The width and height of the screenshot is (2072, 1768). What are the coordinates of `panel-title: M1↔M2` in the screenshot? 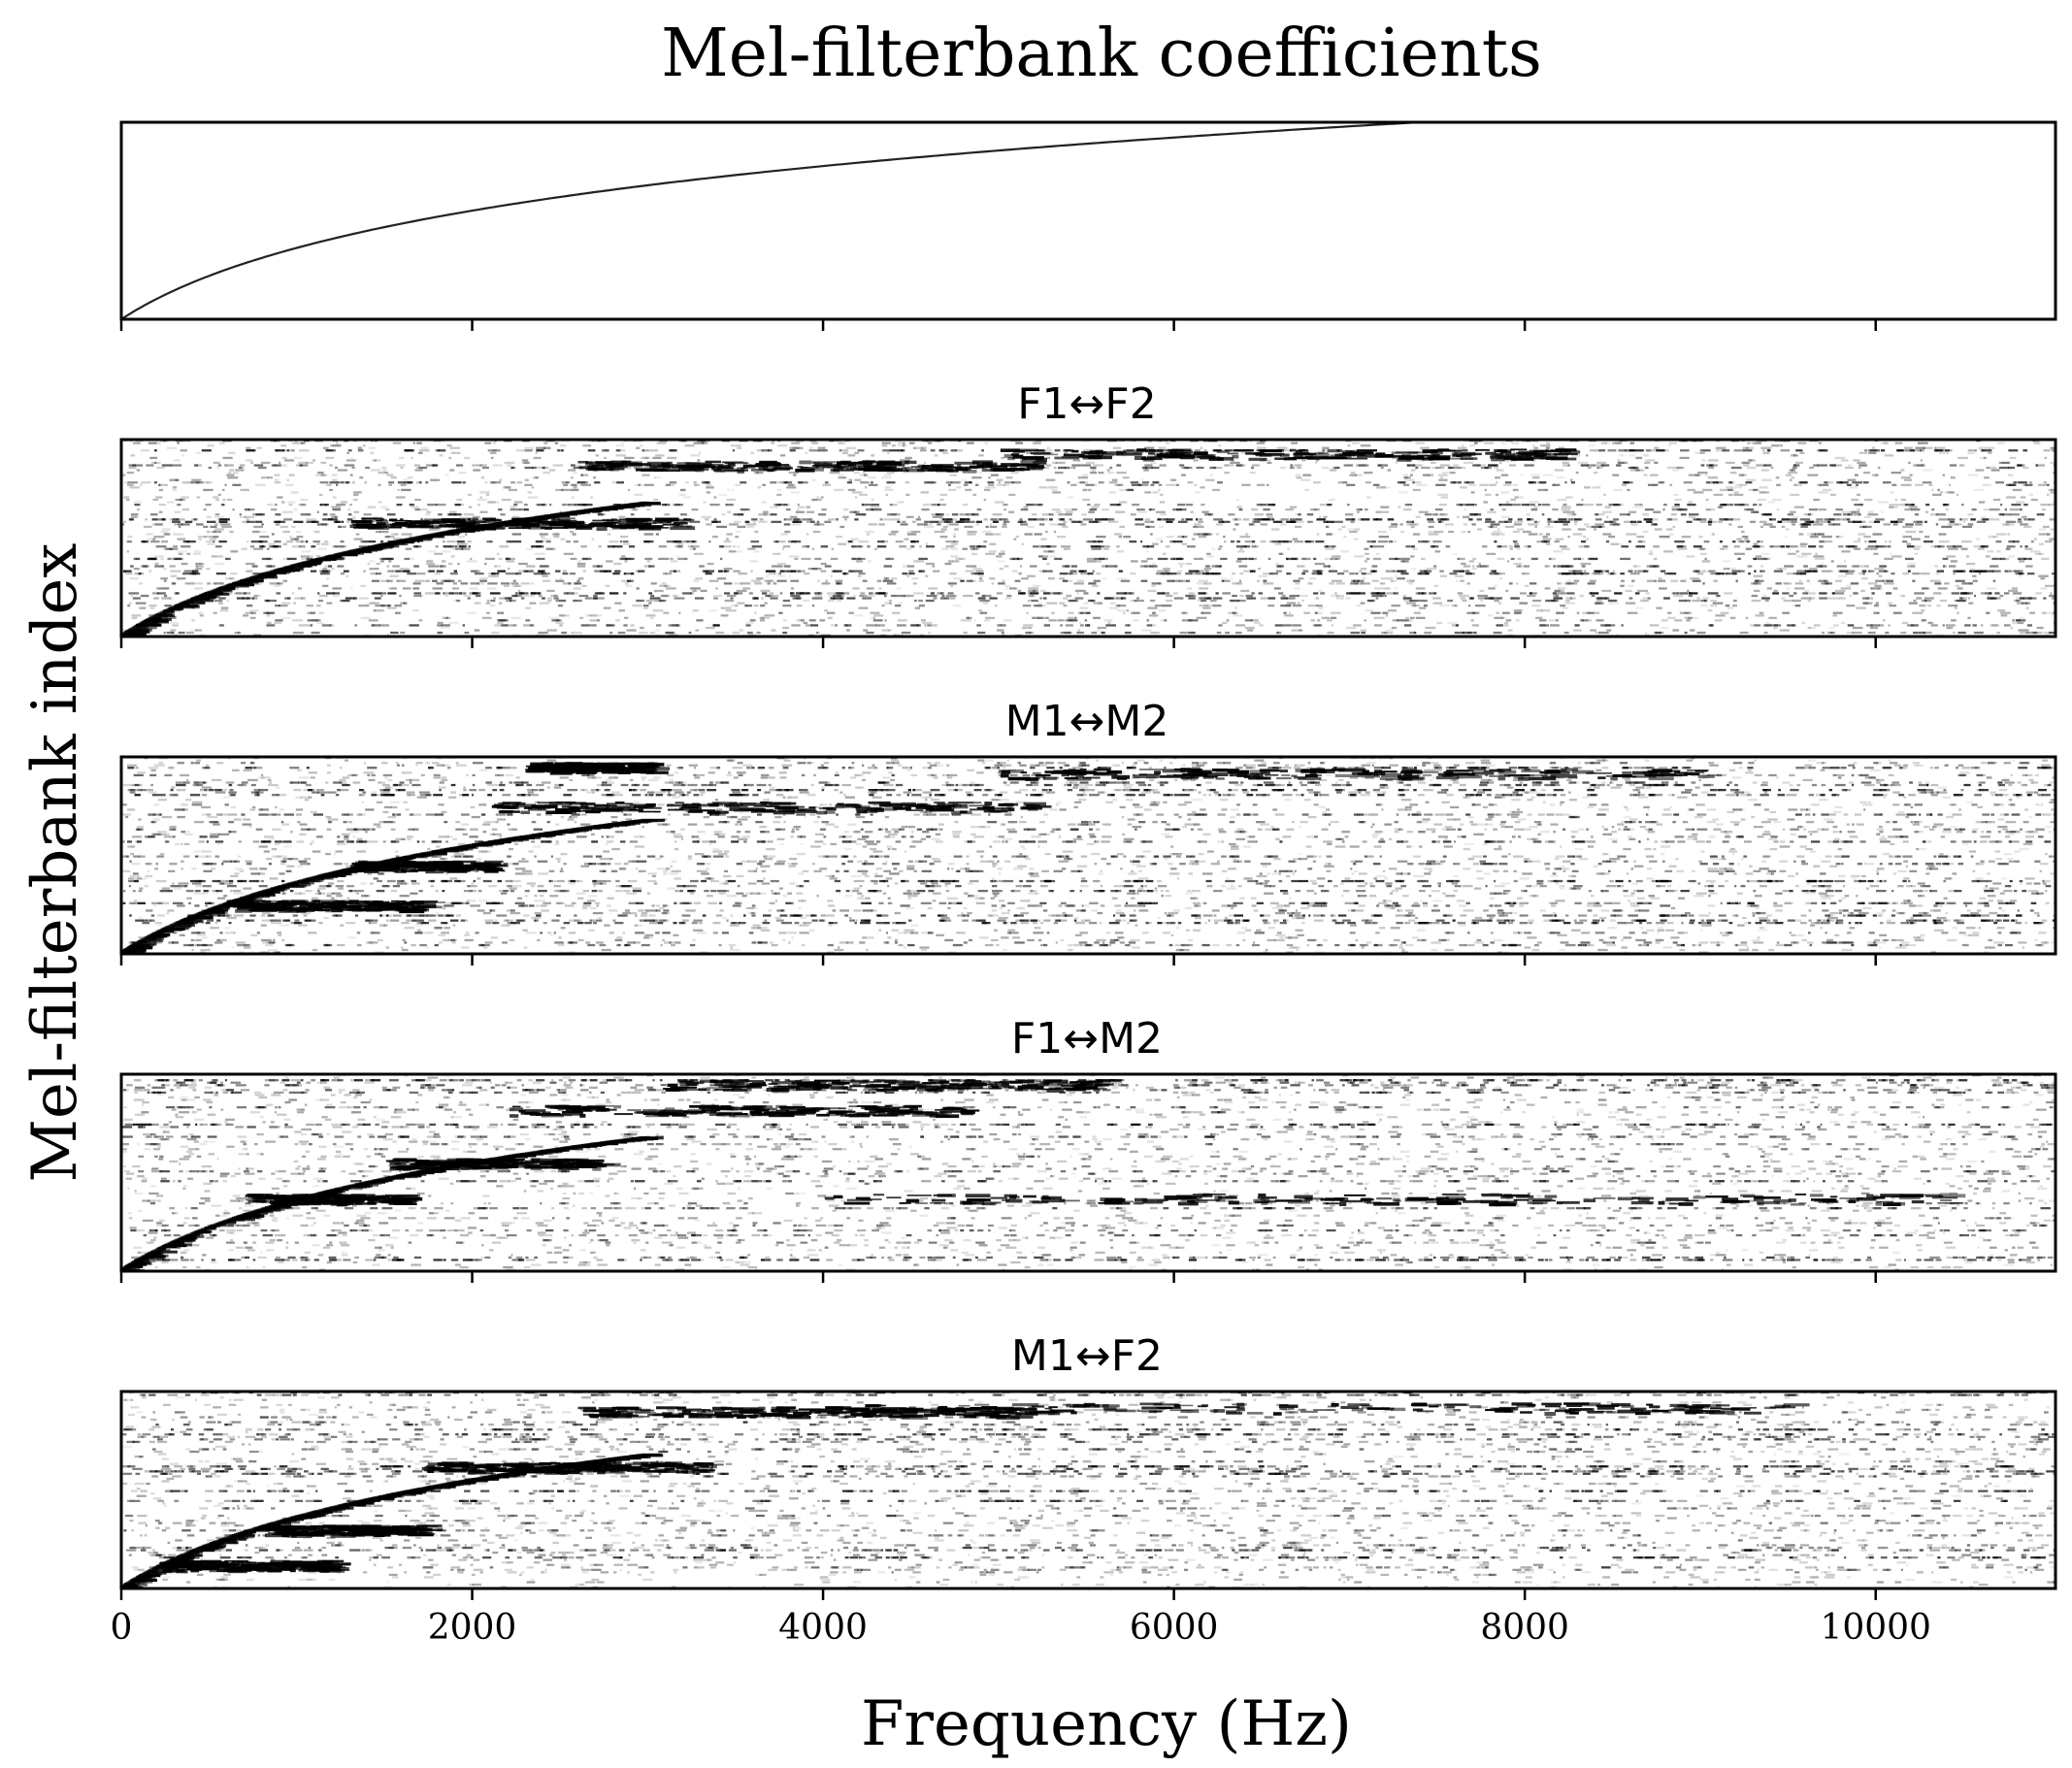 It's located at (1087, 721).